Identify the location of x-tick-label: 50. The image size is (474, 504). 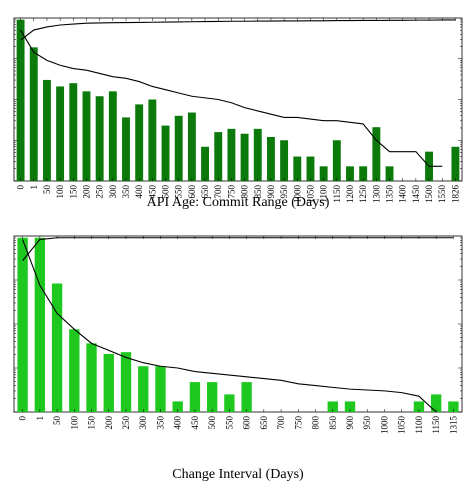
(47, 190).